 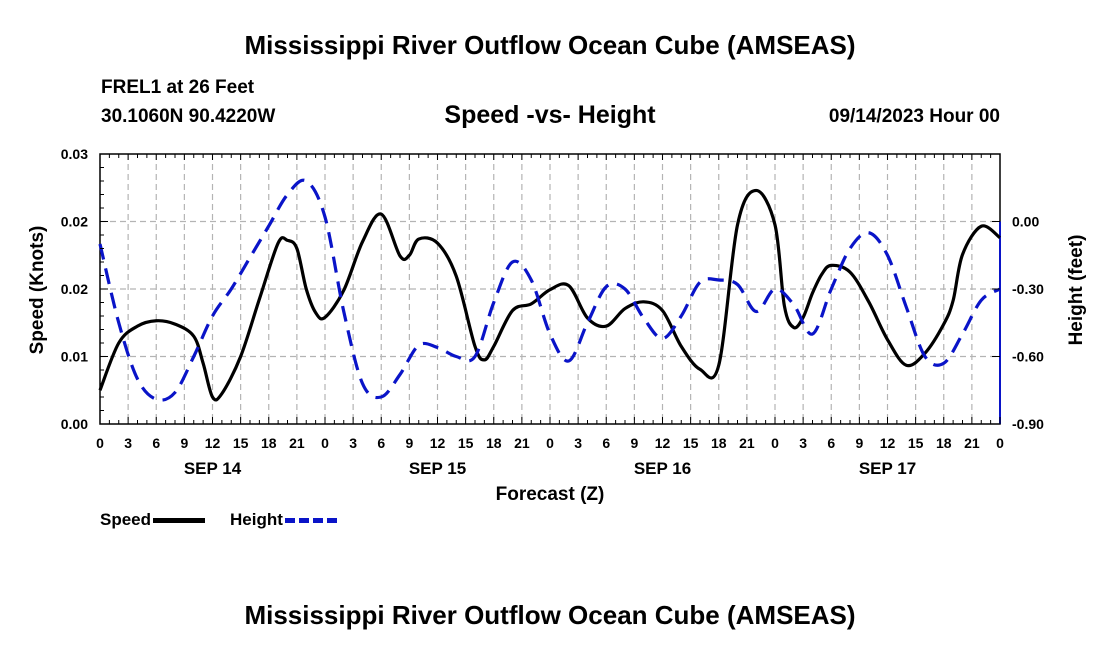 I want to click on legend-speed: Speed, so click(x=153, y=520).